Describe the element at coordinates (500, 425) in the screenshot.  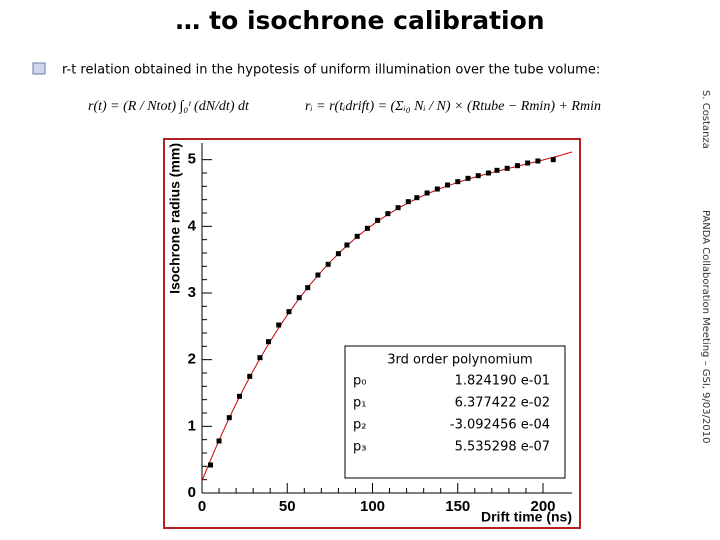
I see `param-value: -3.092456 e-04` at that location.